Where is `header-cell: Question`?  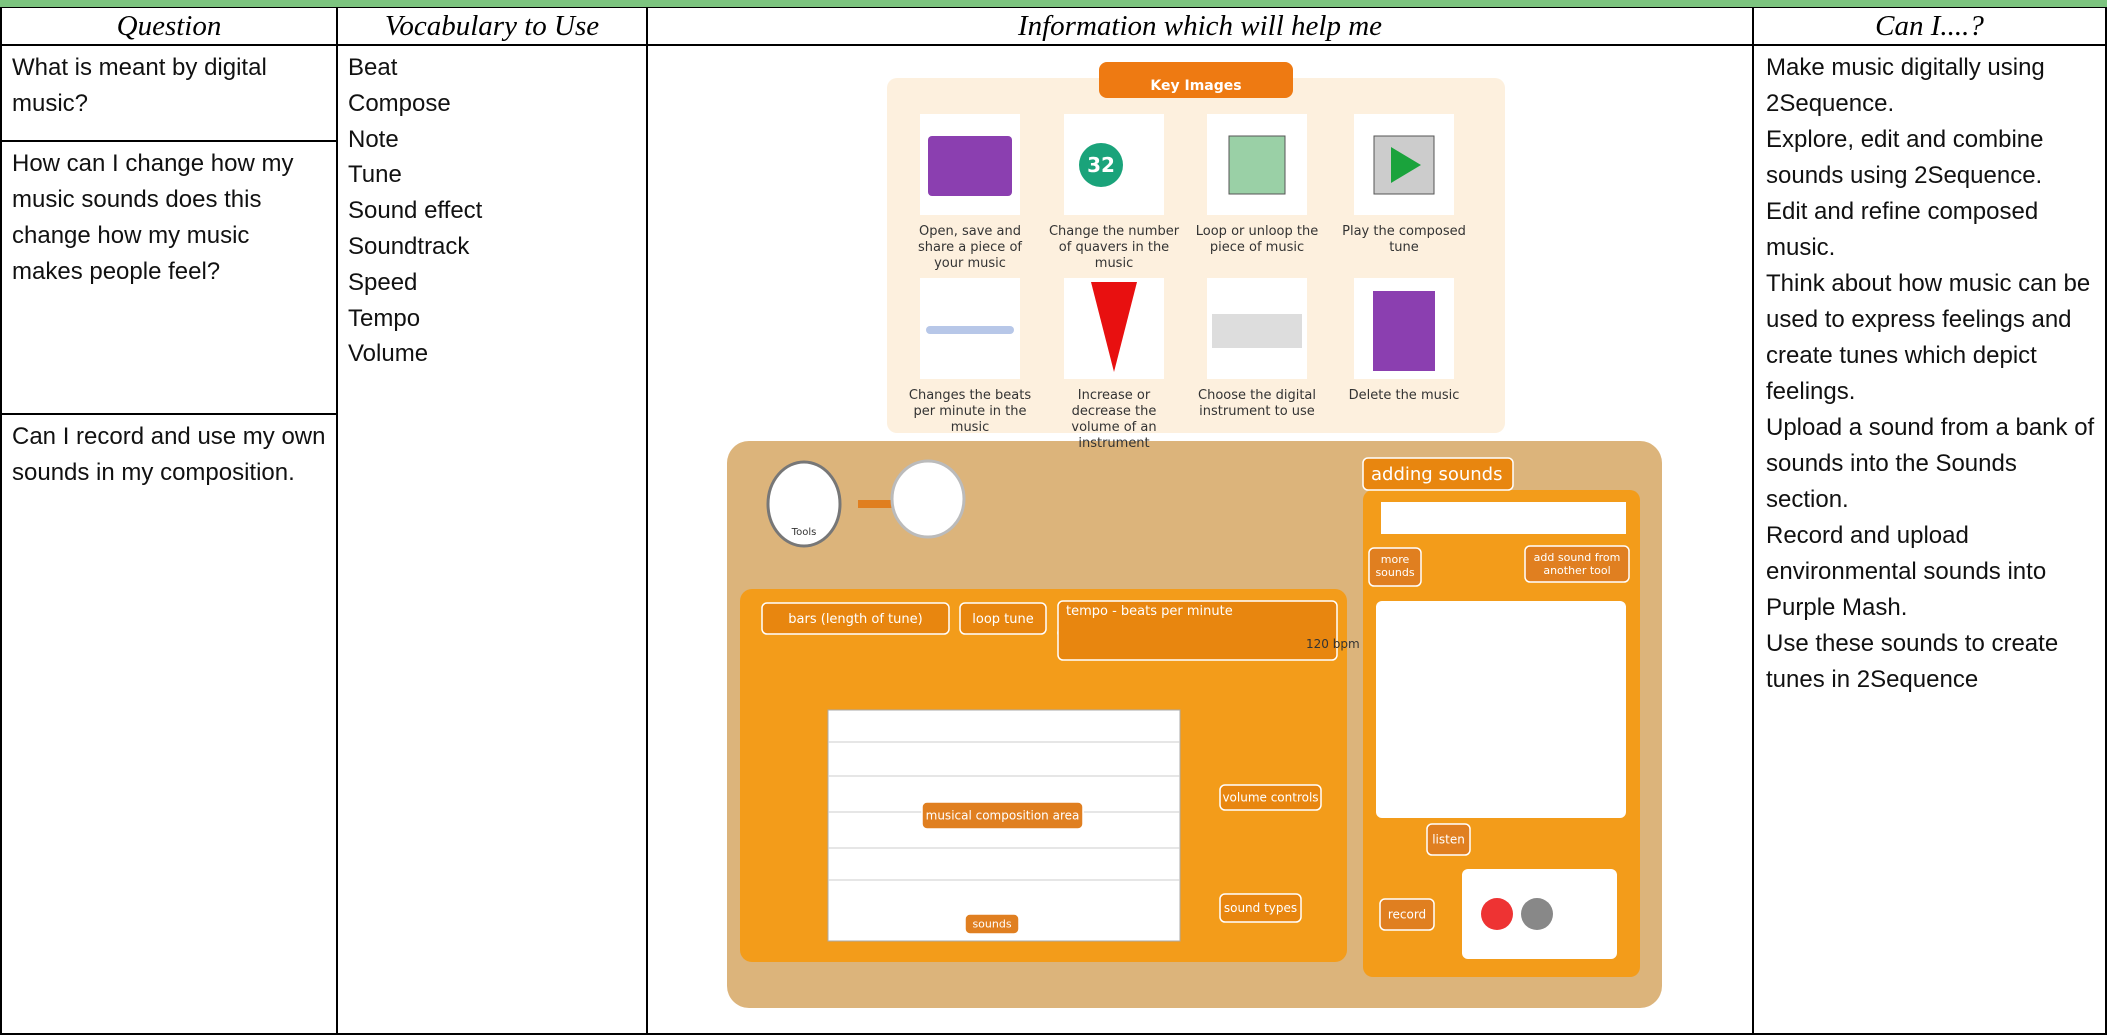 header-cell: Question is located at coordinates (169, 26).